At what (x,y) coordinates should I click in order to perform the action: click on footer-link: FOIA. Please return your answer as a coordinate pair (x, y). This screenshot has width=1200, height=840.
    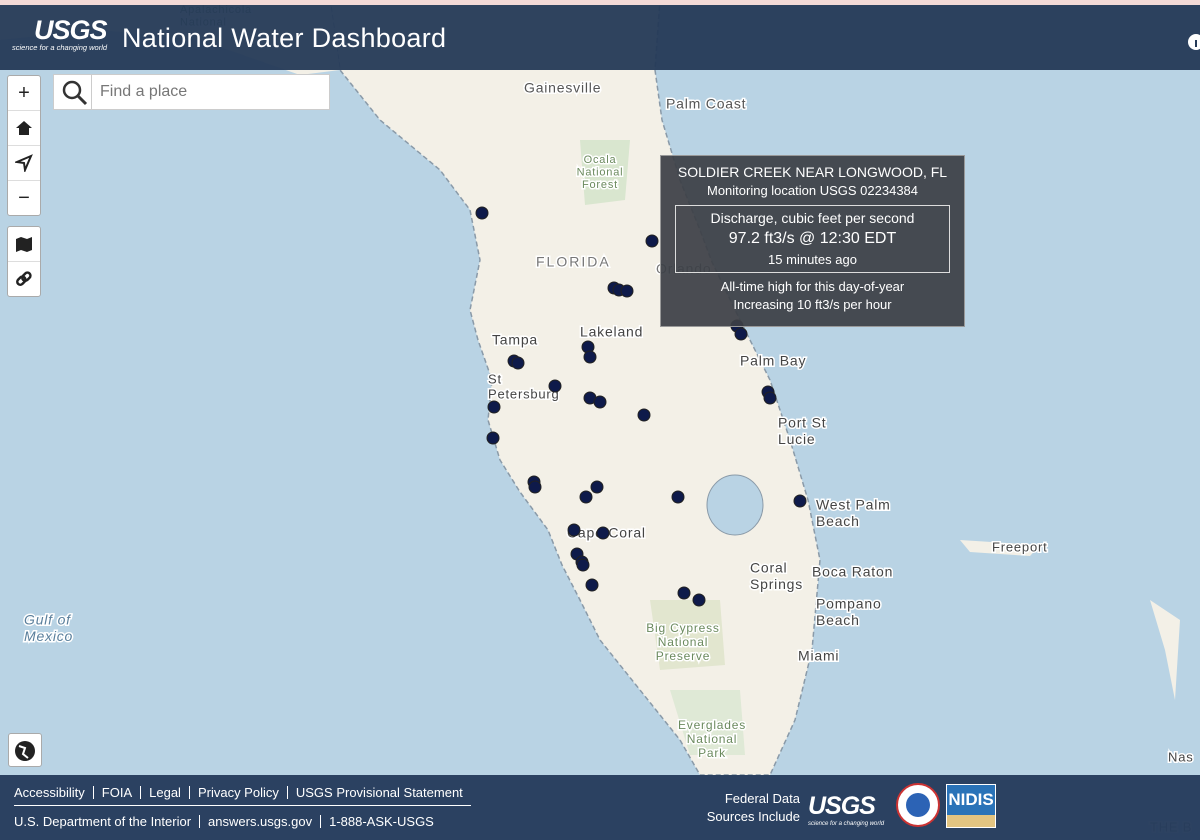
    Looking at the image, I should click on (116, 792).